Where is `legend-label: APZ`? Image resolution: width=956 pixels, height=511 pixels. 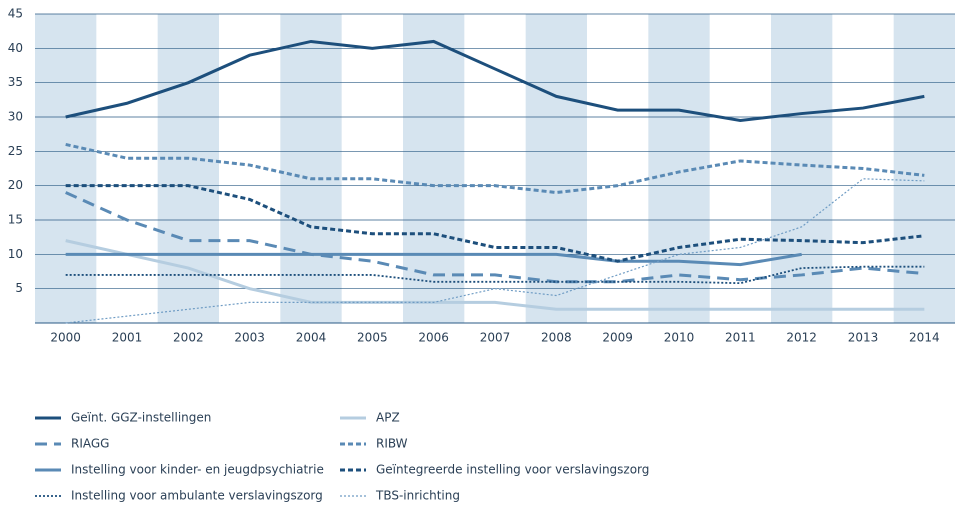
legend-label: APZ is located at coordinates (388, 418).